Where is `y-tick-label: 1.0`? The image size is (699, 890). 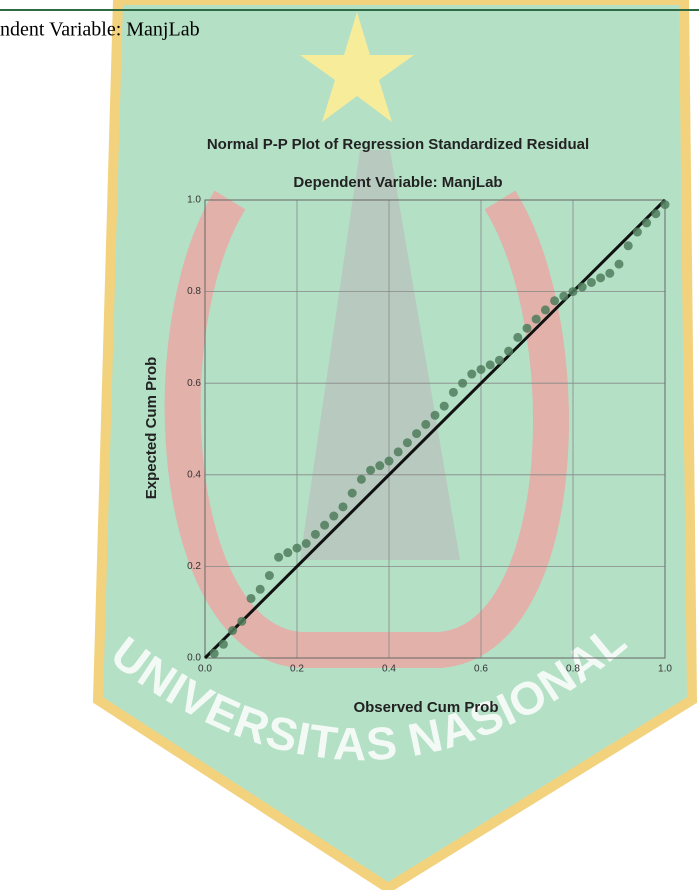
y-tick-label: 1.0 is located at coordinates (194, 200).